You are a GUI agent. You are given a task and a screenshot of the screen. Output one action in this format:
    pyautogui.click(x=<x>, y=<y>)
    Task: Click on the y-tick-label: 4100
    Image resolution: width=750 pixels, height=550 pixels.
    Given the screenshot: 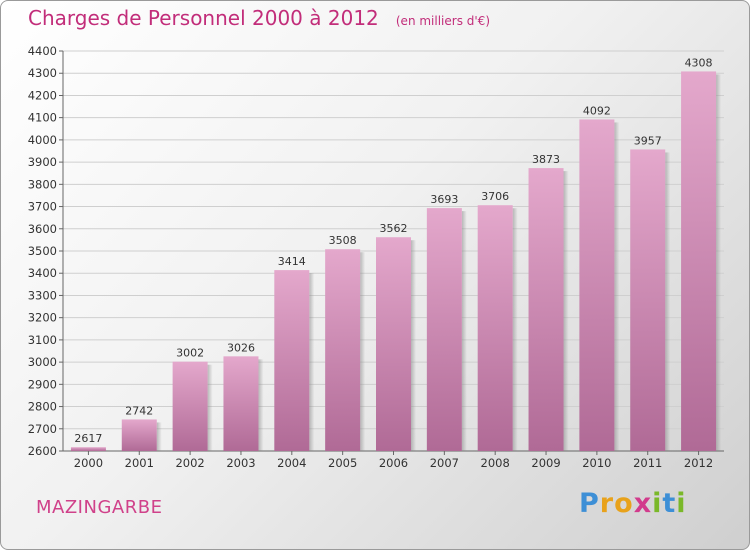 What is the action you would take?
    pyautogui.click(x=42, y=118)
    